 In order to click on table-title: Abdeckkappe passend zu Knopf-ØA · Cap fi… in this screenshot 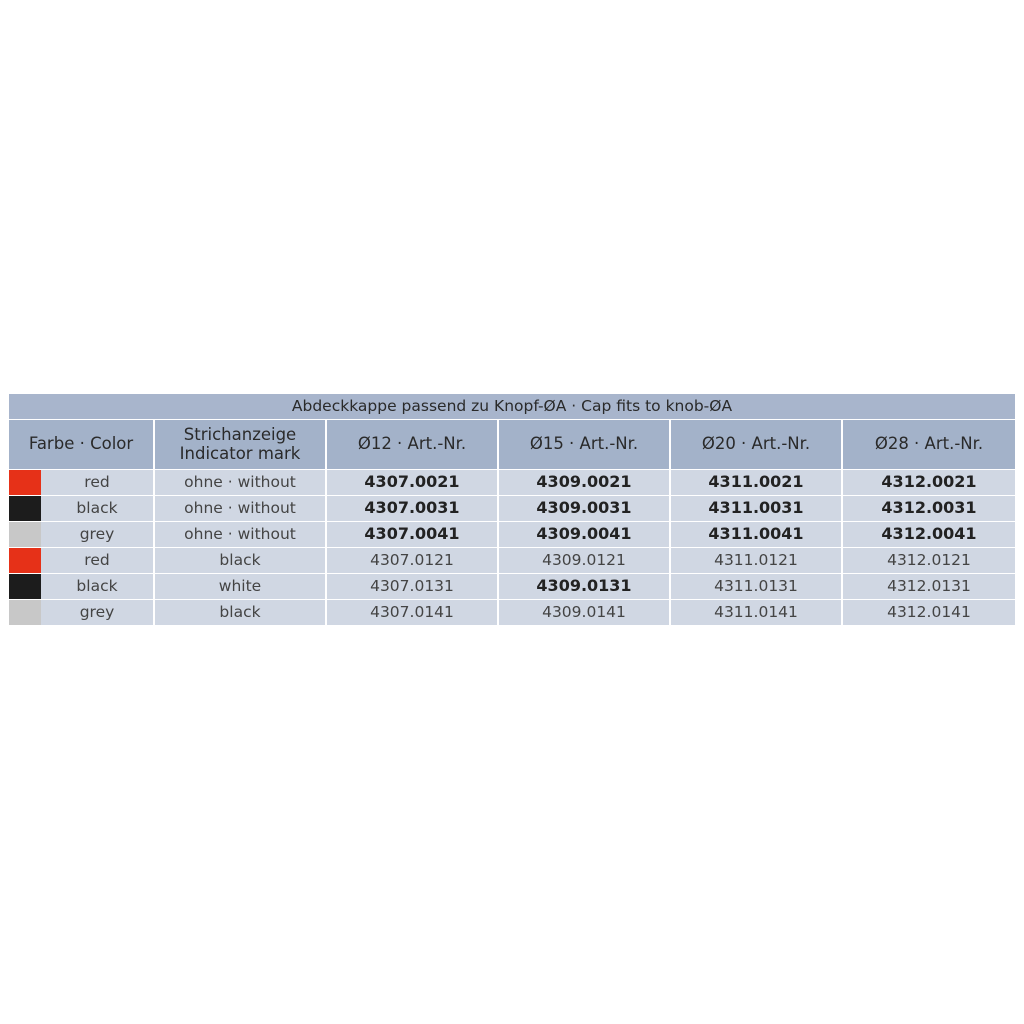, I will do `click(512, 407)`.